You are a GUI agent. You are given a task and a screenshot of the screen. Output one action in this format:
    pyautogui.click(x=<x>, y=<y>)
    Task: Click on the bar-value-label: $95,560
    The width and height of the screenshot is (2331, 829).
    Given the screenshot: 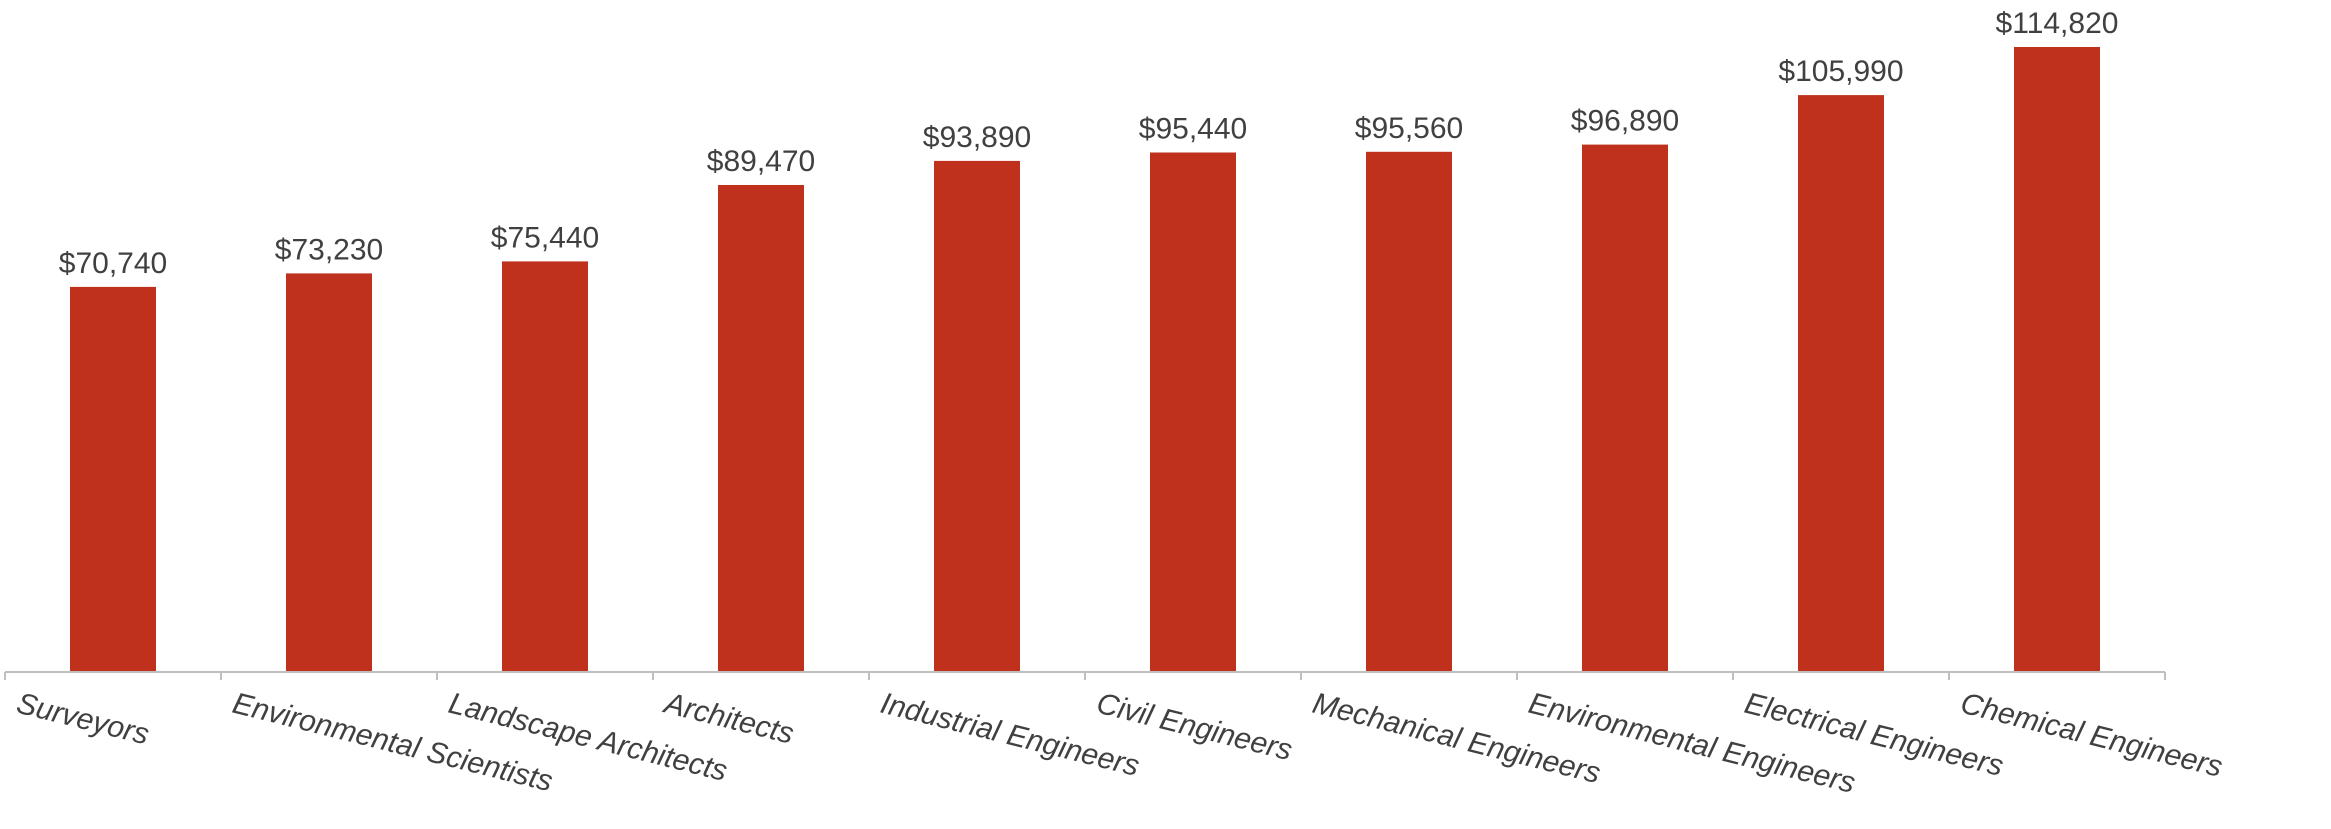 What is the action you would take?
    pyautogui.click(x=1409, y=128)
    